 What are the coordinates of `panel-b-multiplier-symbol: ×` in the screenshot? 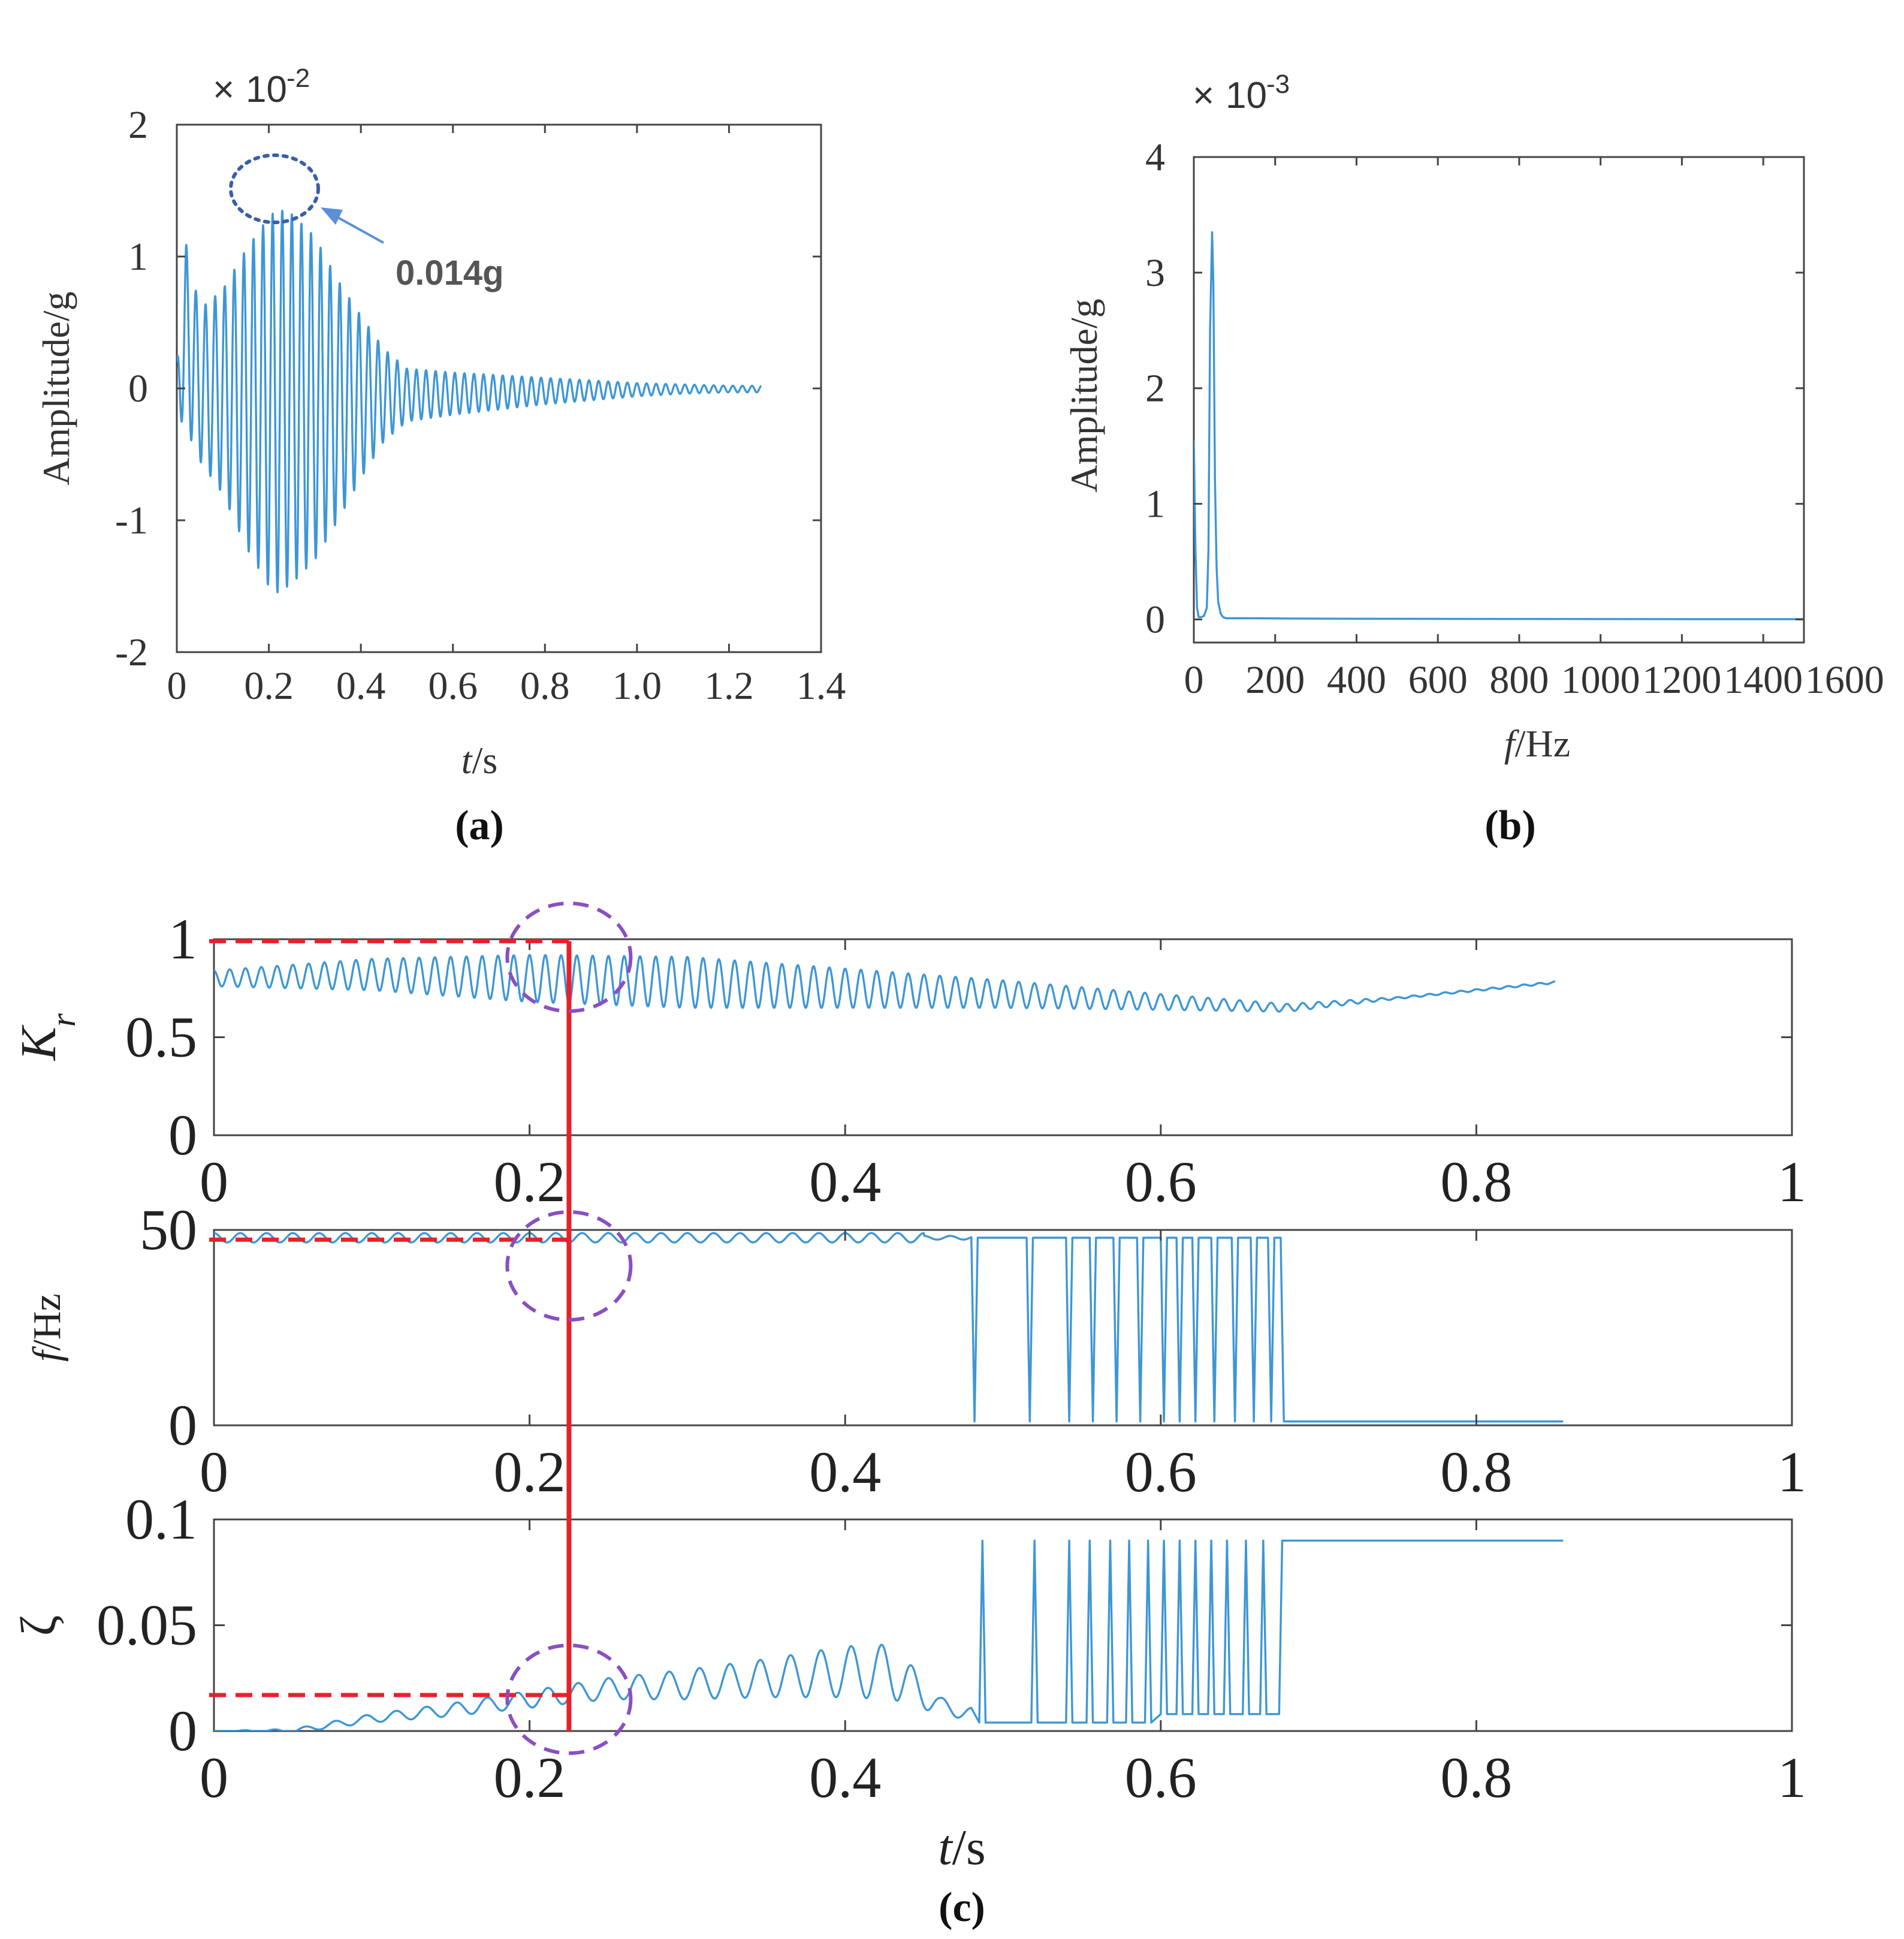 It's located at (1203, 95).